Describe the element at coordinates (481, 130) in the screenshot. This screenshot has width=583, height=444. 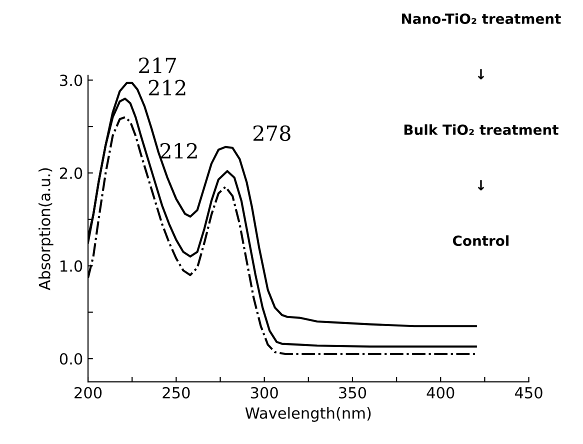
I see `annotation: Bulk TiO₂ treatment` at that location.